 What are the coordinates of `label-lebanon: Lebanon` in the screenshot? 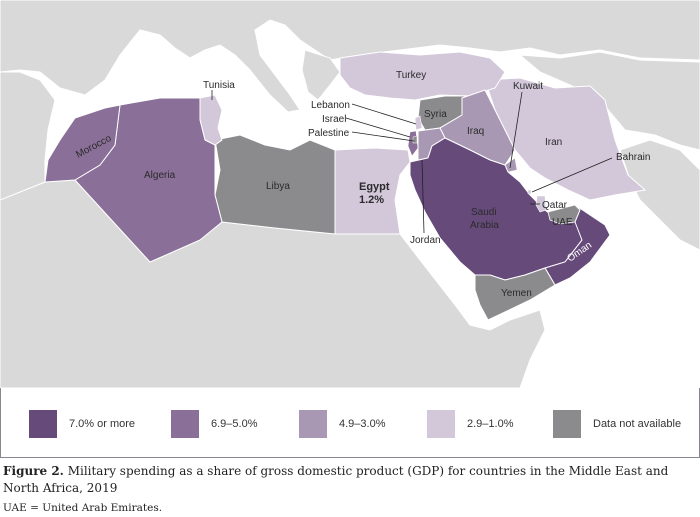 It's located at (330, 105).